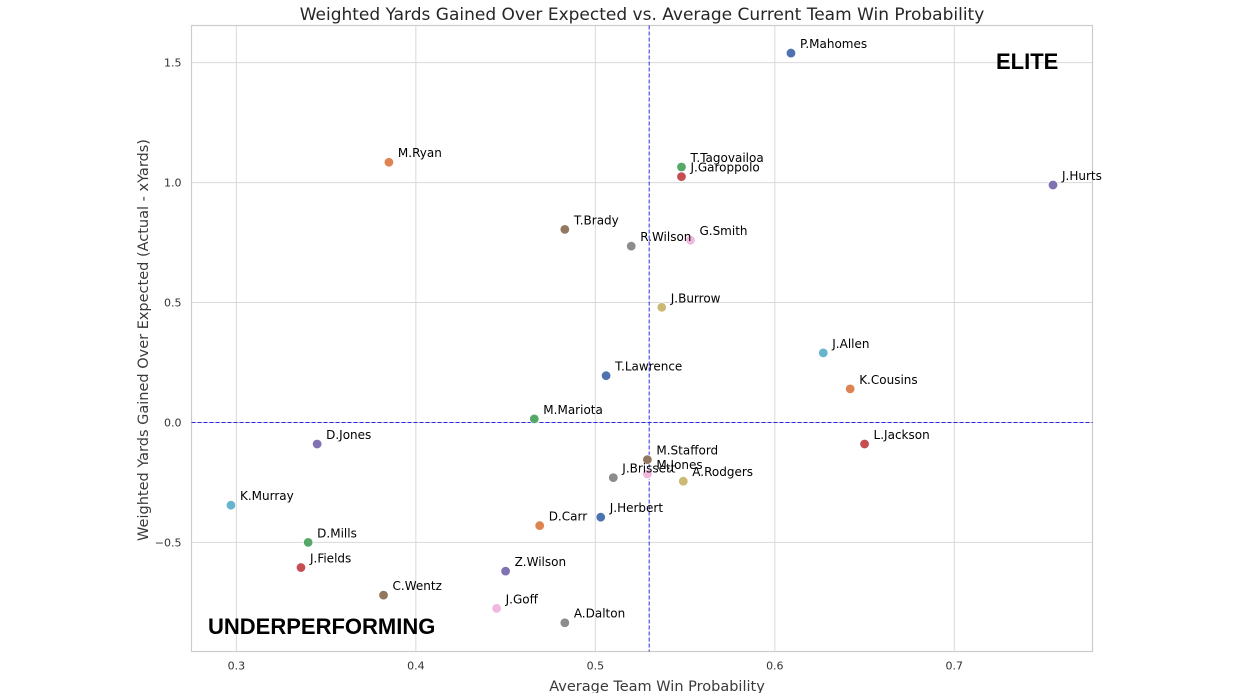 The image size is (1238, 698). I want to click on point-label: P.Mahomes, so click(833, 44).